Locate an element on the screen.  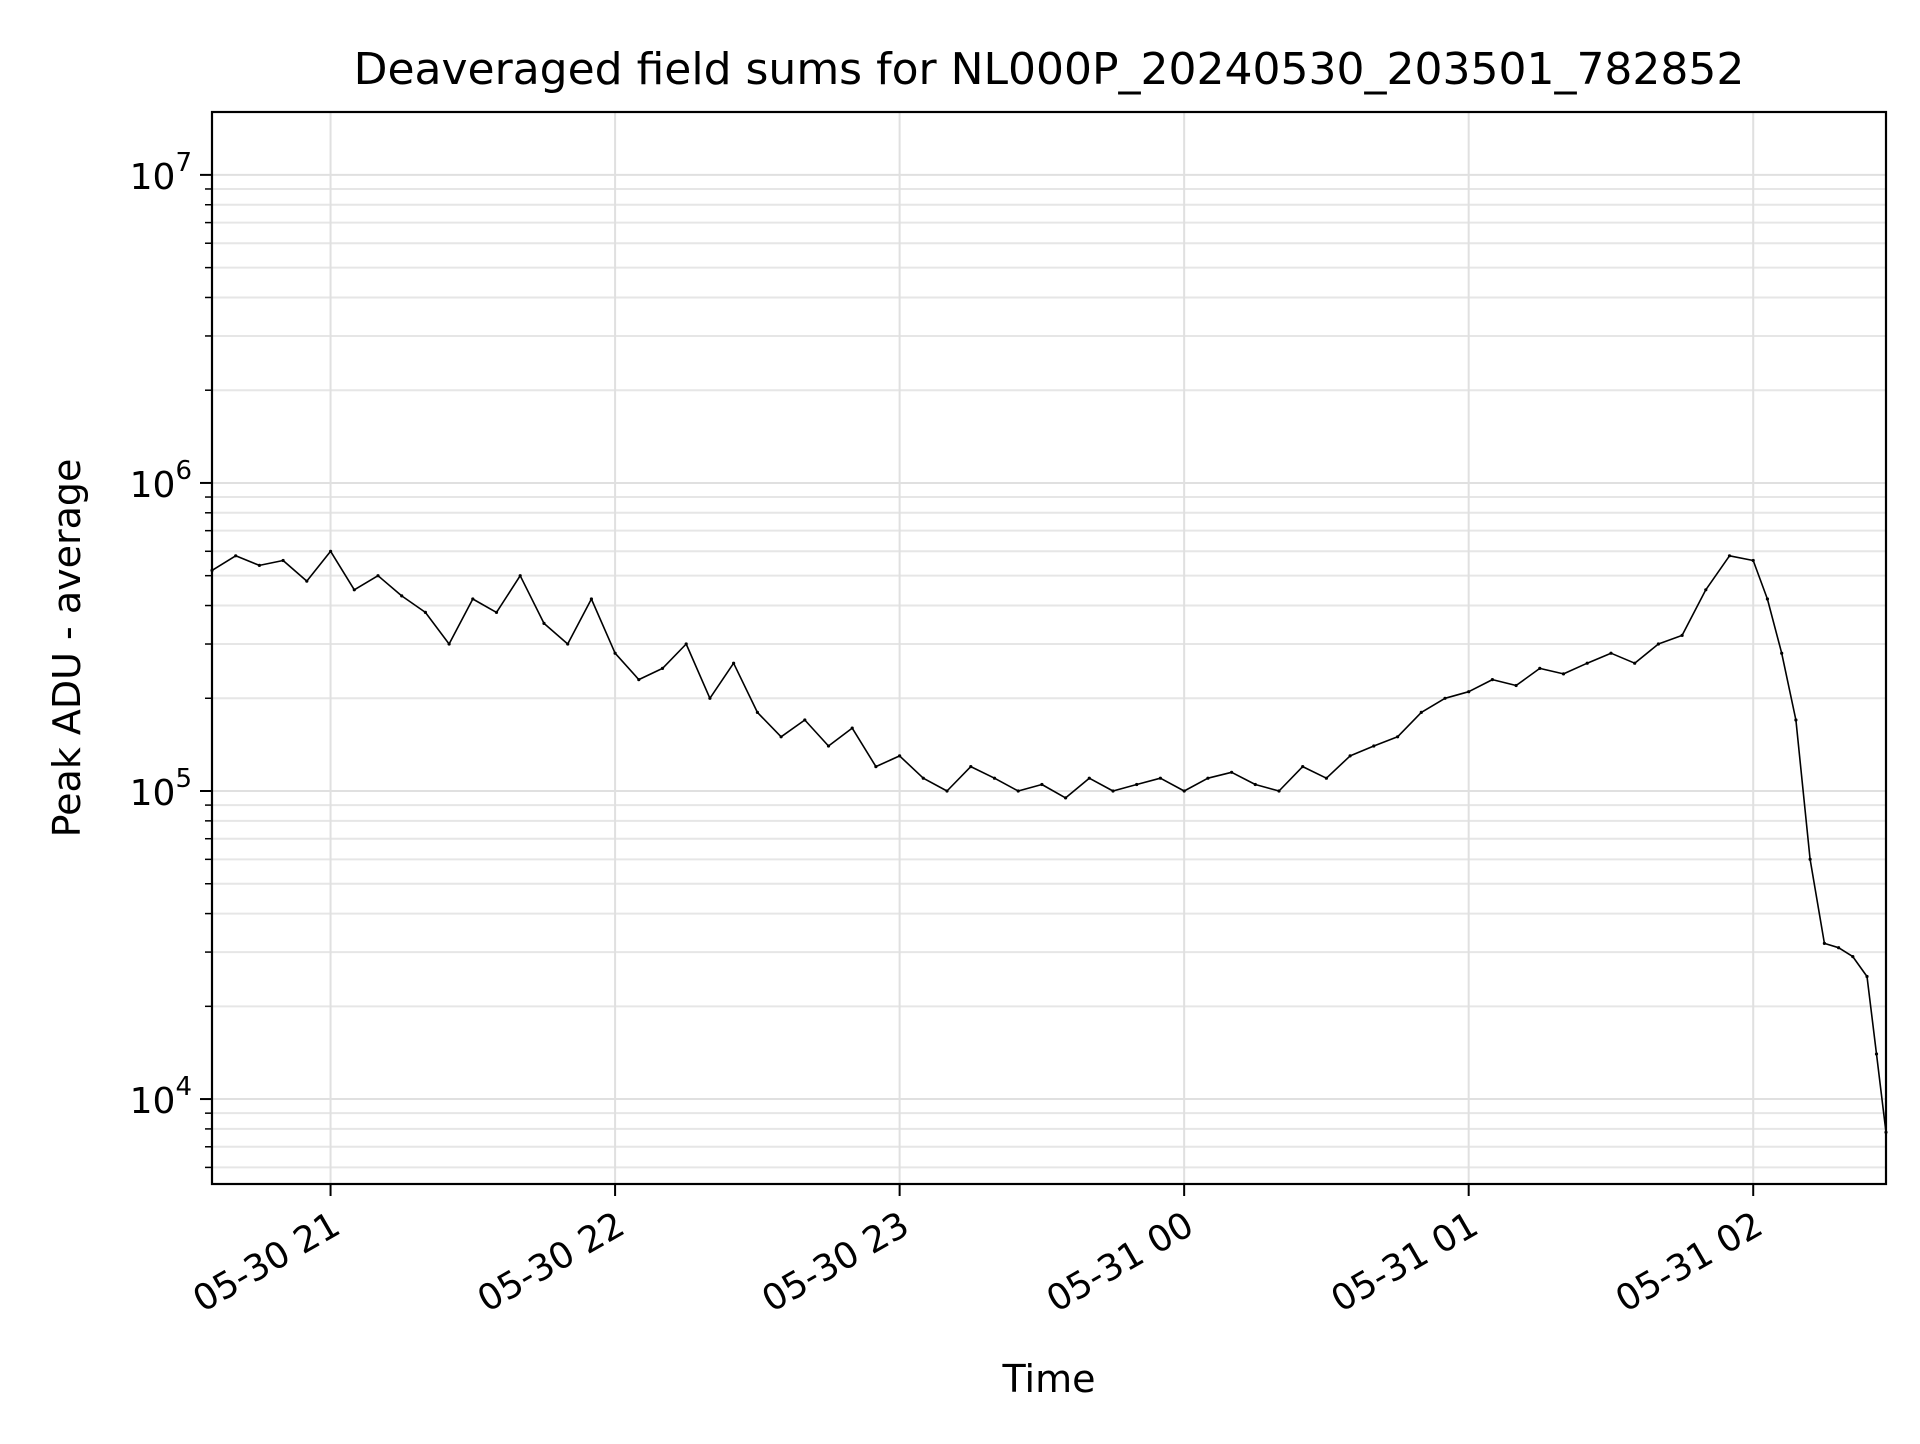
y-tick-label: 10⁷ is located at coordinates (161, 173).